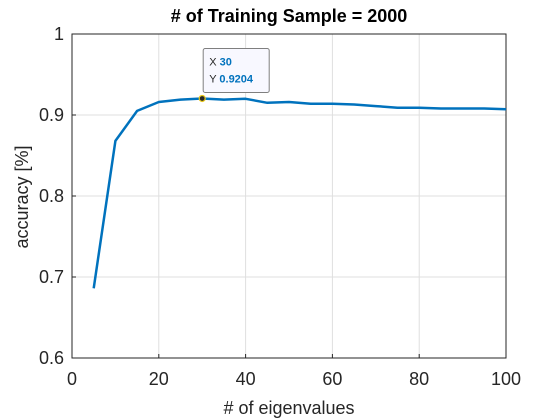 The image size is (560, 420). What do you see at coordinates (294, 379) in the screenshot?
I see `x-tick-labels: 0 20 40 60 80 100` at bounding box center [294, 379].